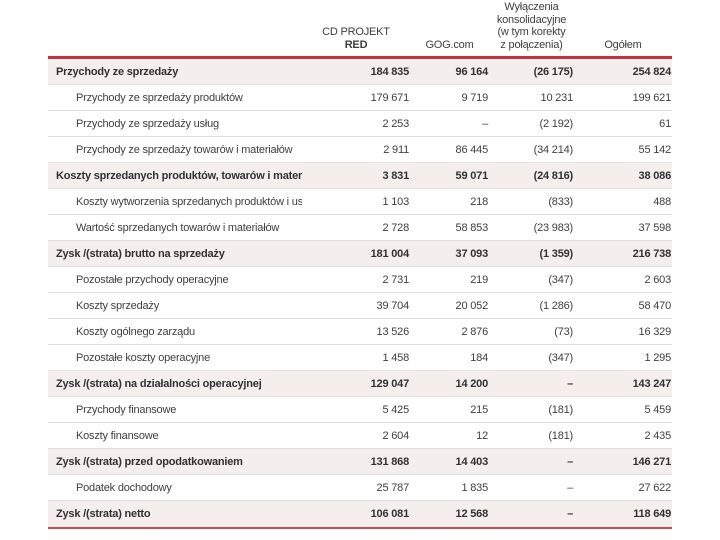  Describe the element at coordinates (472, 305) in the screenshot. I see `cell-gog: 20 052` at that location.